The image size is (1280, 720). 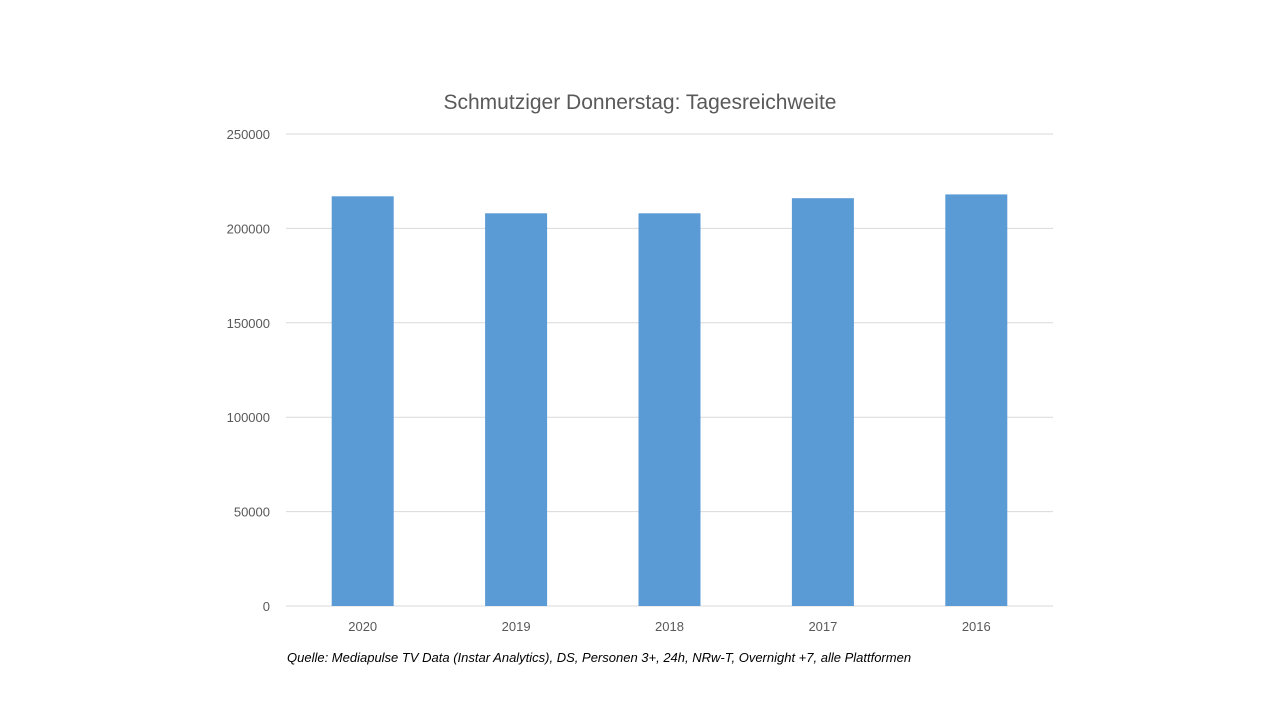 I want to click on y-tick-label-100000: 100000, so click(x=248, y=417).